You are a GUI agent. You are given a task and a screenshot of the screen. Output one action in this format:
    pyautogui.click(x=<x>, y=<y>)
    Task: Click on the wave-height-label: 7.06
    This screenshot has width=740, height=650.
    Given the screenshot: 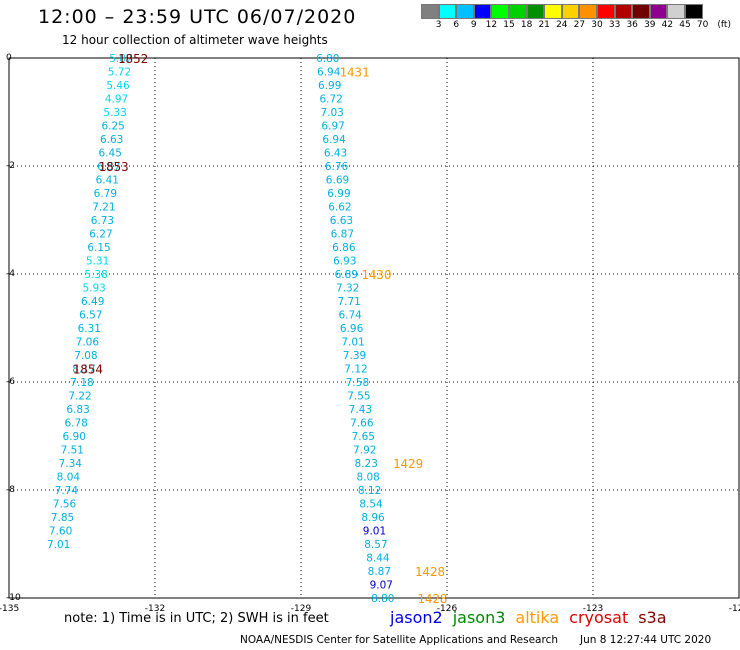 What is the action you would take?
    pyautogui.click(x=88, y=343)
    